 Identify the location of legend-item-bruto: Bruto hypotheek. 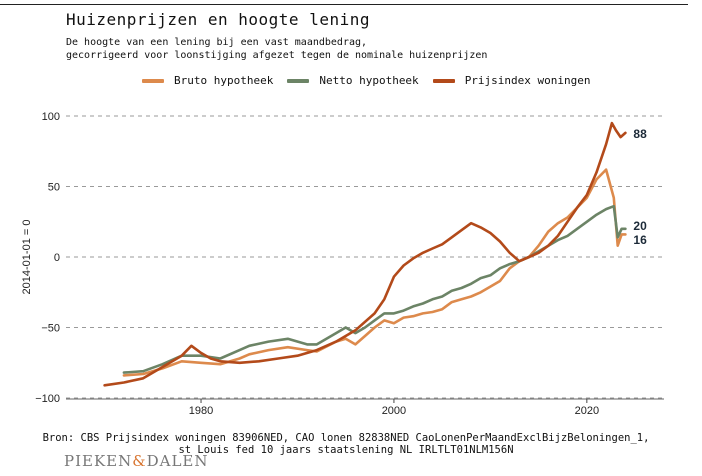
(207, 80).